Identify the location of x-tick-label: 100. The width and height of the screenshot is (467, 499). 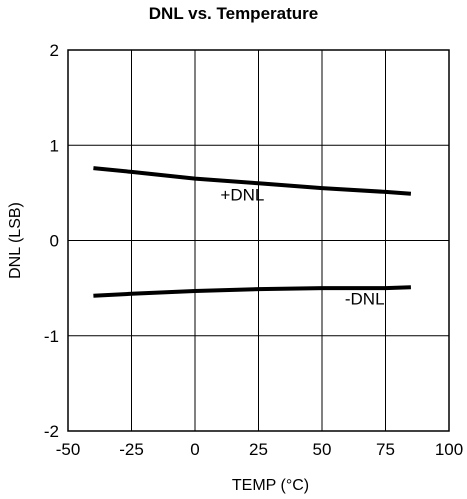
(449, 449).